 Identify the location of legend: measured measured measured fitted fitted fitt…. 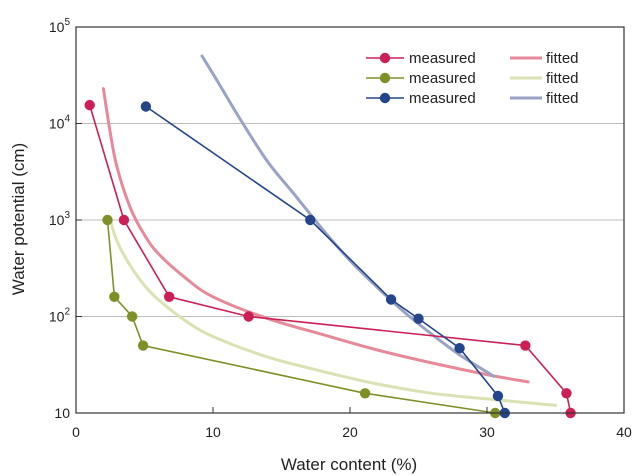
(472, 78).